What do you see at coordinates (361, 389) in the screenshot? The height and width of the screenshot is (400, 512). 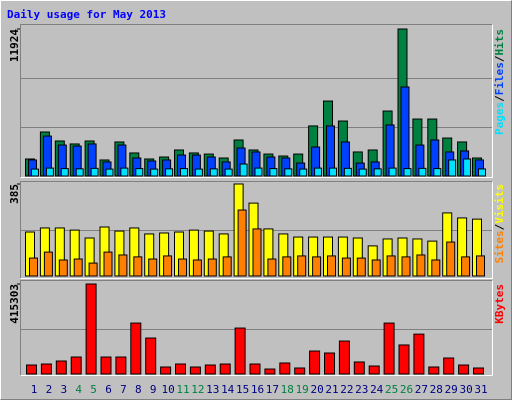 I see `x-tick-label: 23` at bounding box center [361, 389].